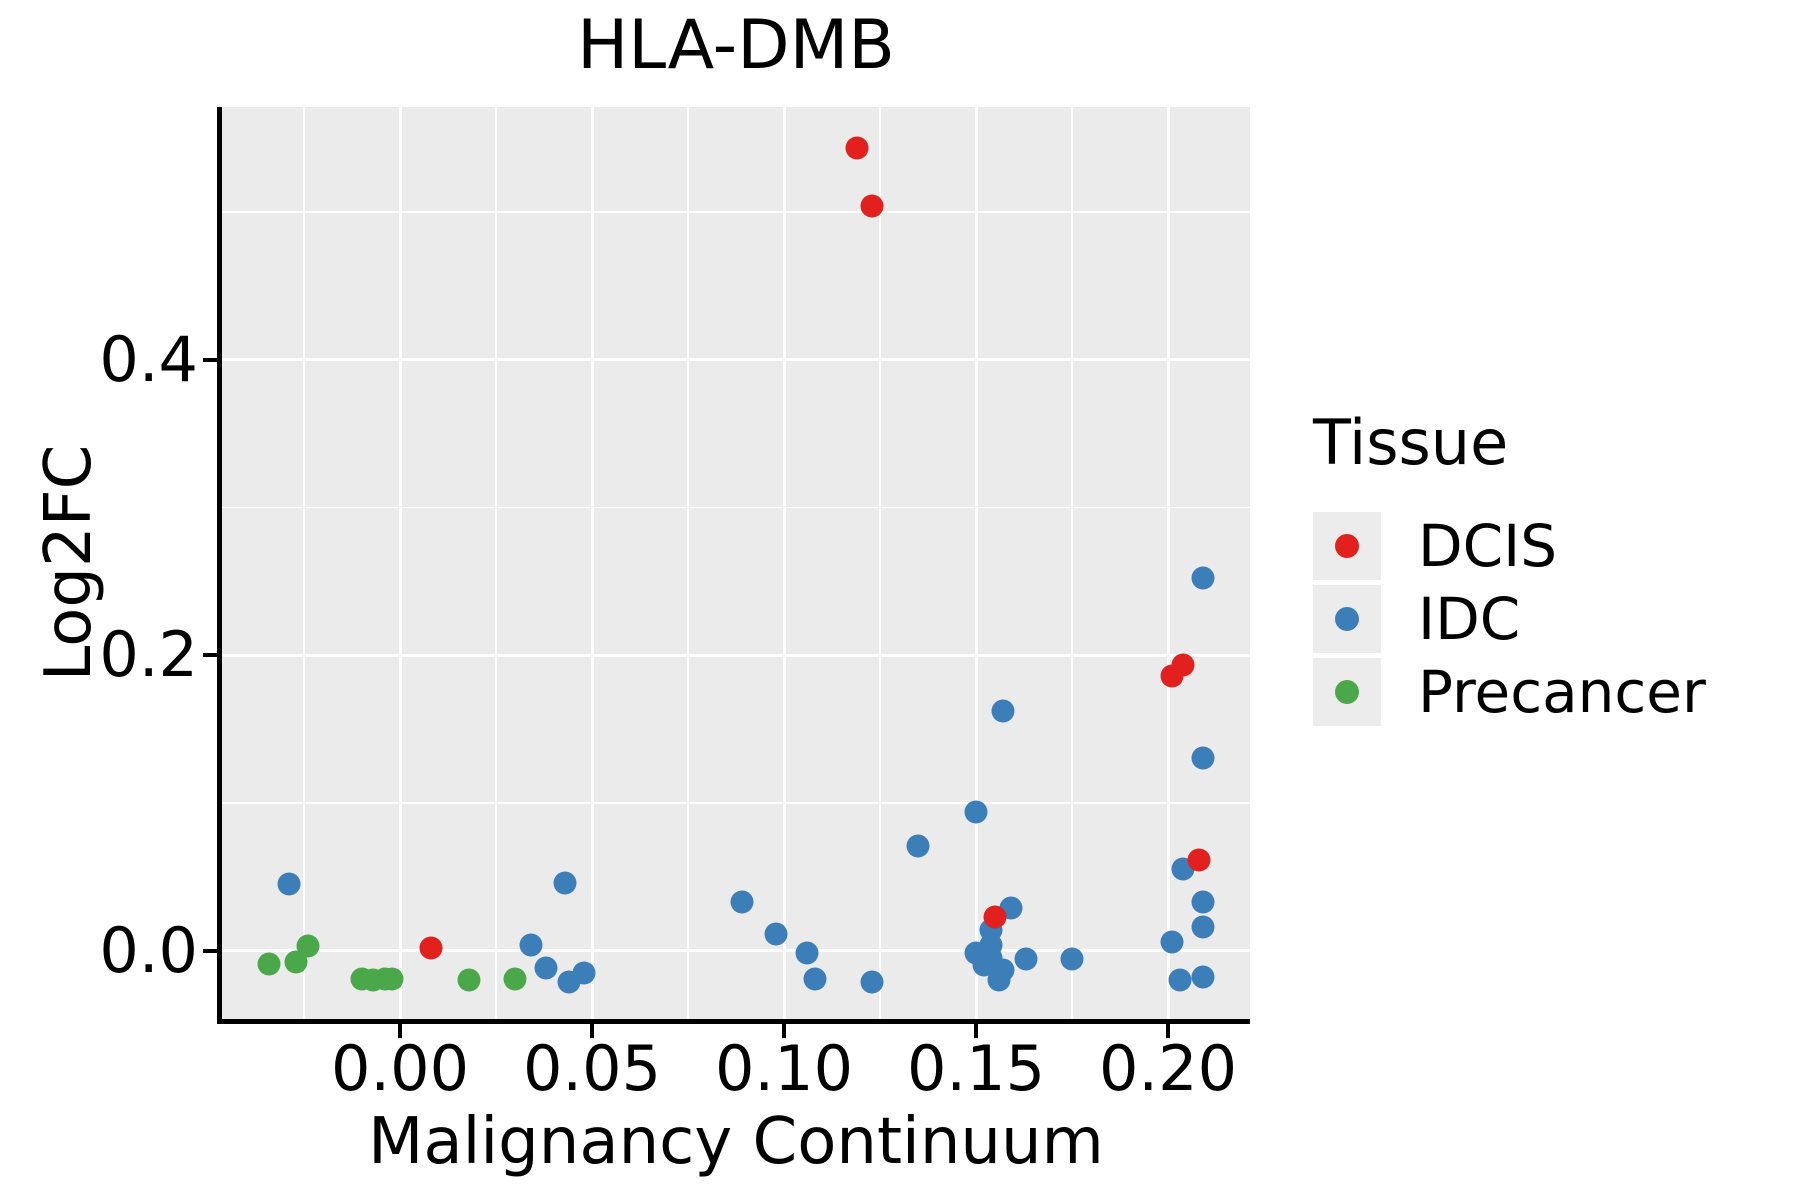 This screenshot has width=1800, height=1200. What do you see at coordinates (736, 45) in the screenshot?
I see `plot-title: HLA-DMB` at bounding box center [736, 45].